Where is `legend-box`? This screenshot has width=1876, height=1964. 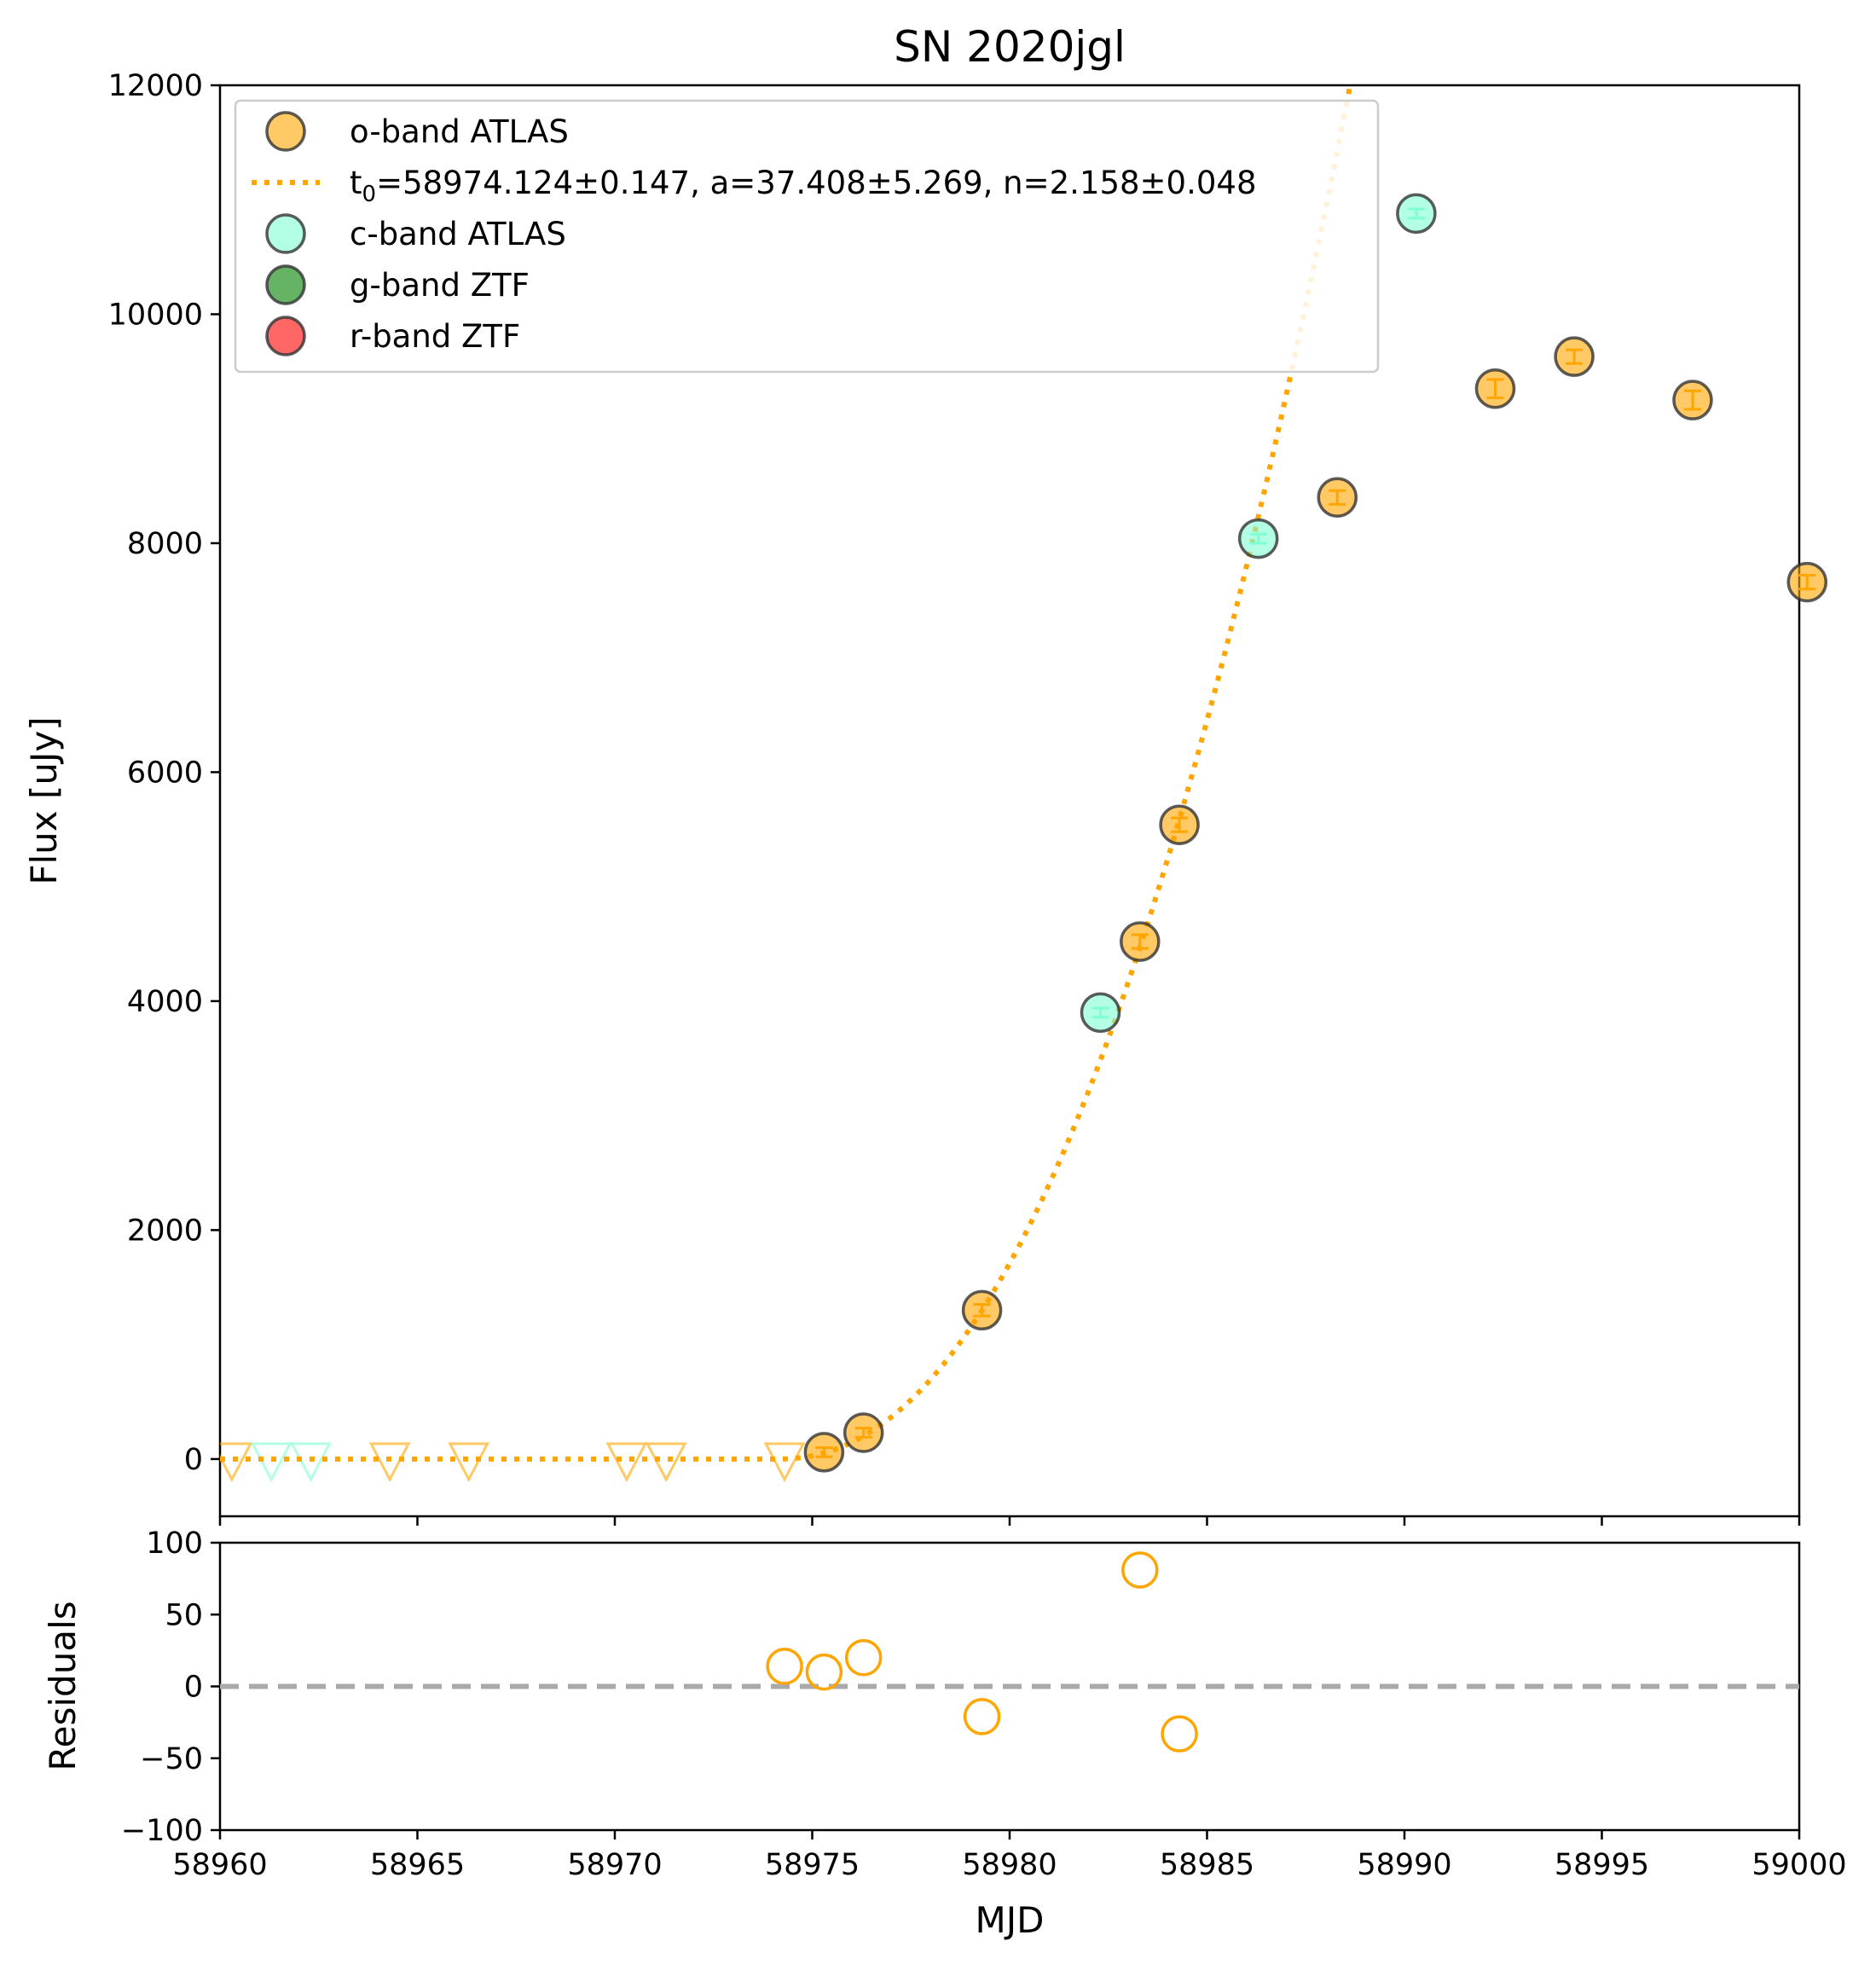 legend-box is located at coordinates (807, 237).